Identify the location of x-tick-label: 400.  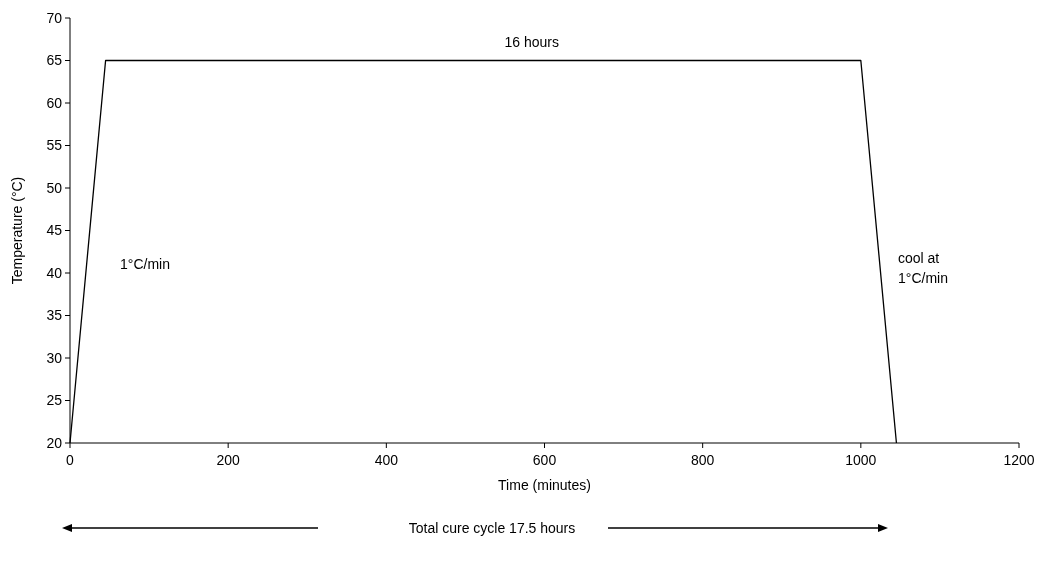
(386, 460).